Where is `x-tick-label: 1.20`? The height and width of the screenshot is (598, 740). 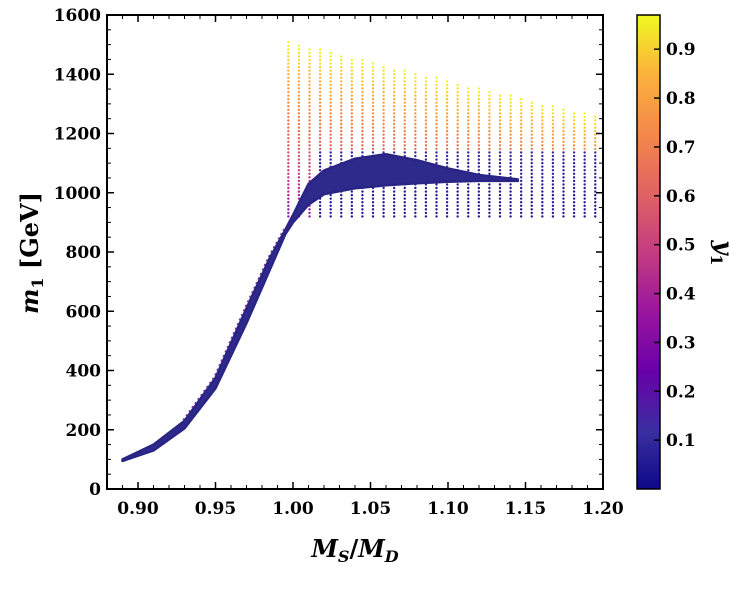
x-tick-label: 1.20 is located at coordinates (603, 509).